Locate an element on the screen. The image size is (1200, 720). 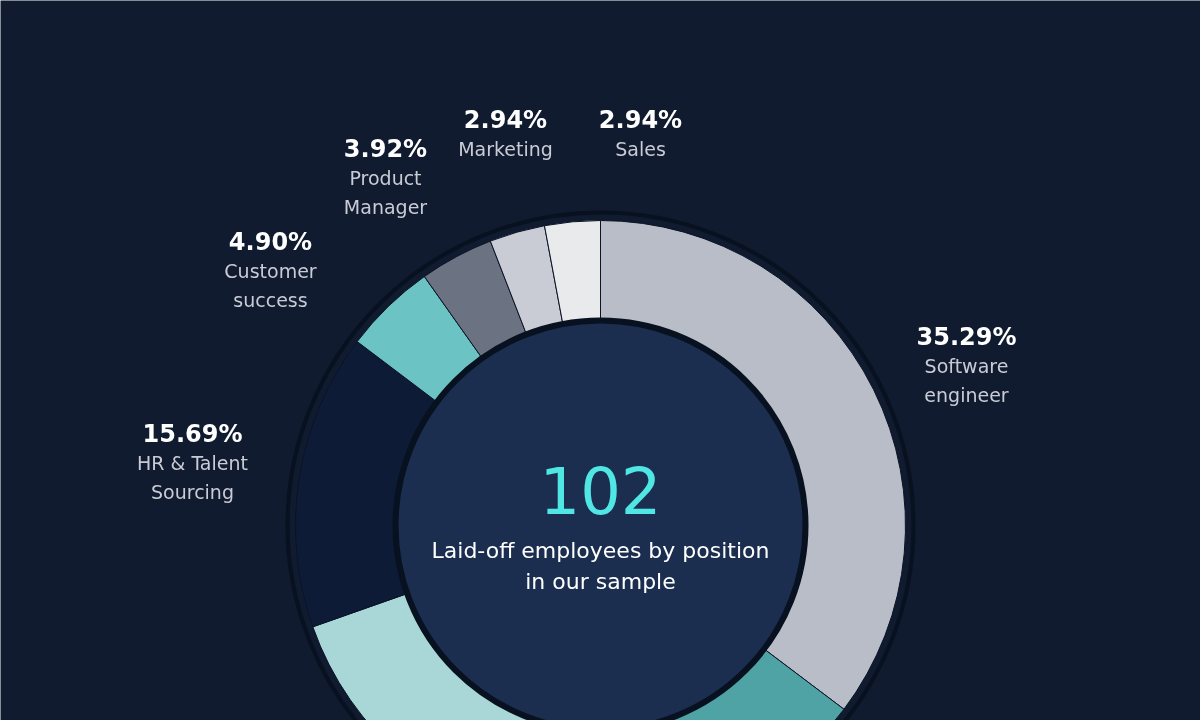
slice-label: Software engineer is located at coordinates (966, 380).